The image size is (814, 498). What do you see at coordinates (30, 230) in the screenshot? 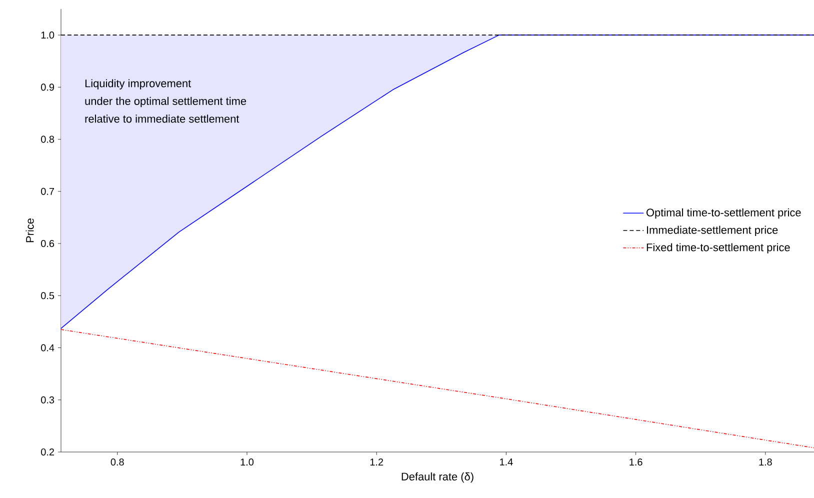
I see `y-axis-title: Price` at bounding box center [30, 230].